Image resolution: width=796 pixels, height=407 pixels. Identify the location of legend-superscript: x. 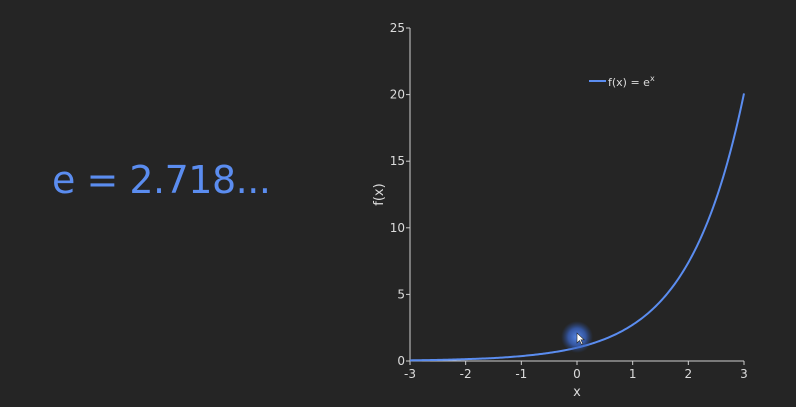
(652, 78).